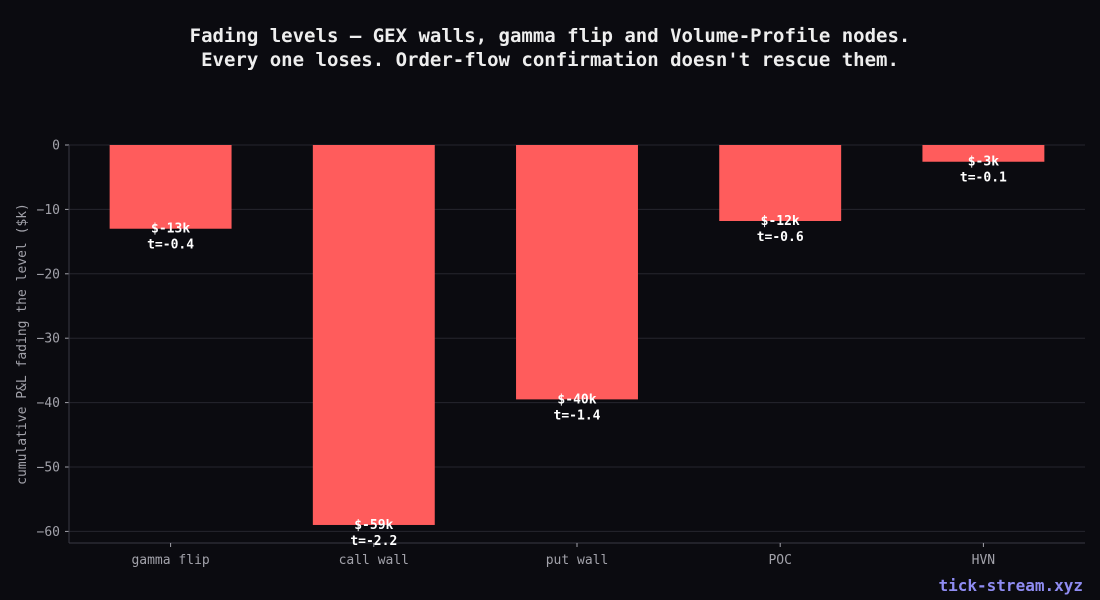 The image size is (1100, 600). I want to click on y-tick-label: −60, so click(48, 532).